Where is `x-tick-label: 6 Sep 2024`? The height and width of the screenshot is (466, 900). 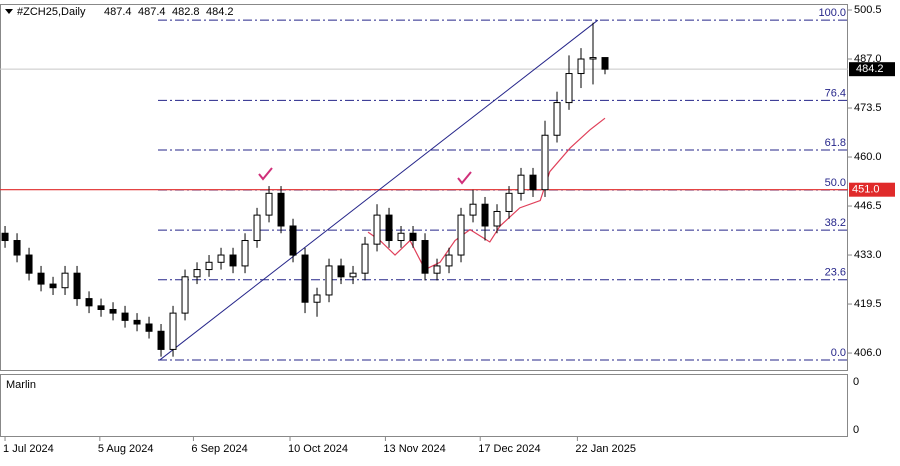
x-tick-label: 6 Sep 2024 is located at coordinates (219, 449).